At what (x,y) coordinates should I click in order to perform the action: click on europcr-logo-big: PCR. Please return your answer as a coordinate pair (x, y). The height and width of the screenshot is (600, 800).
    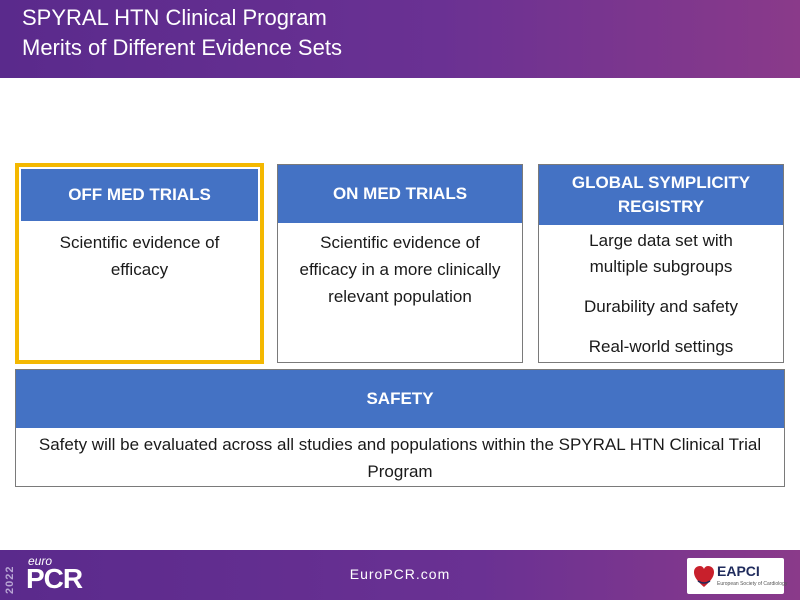
    Looking at the image, I should click on (54, 578).